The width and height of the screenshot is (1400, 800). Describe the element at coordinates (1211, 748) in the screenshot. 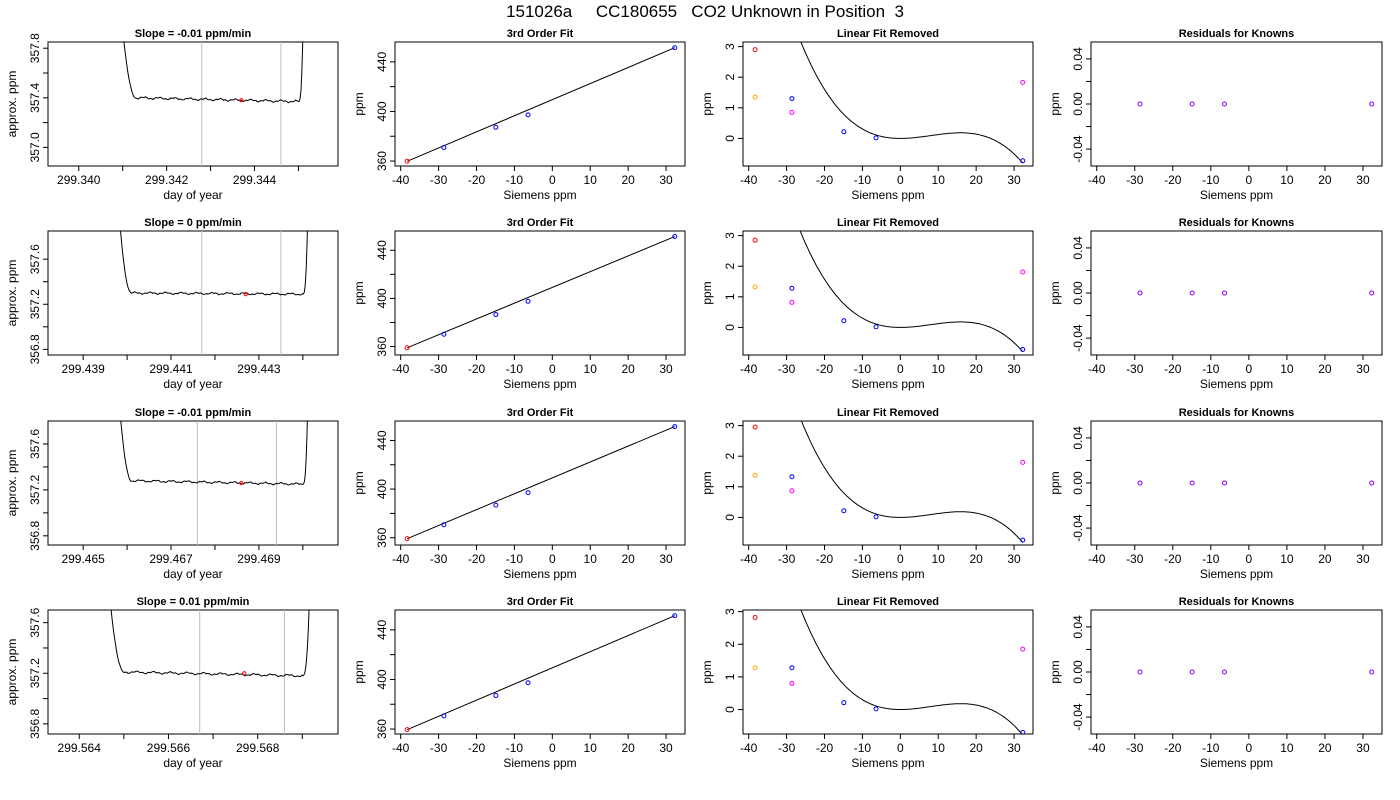

I see `r4c4-x-tick-label: -10` at that location.